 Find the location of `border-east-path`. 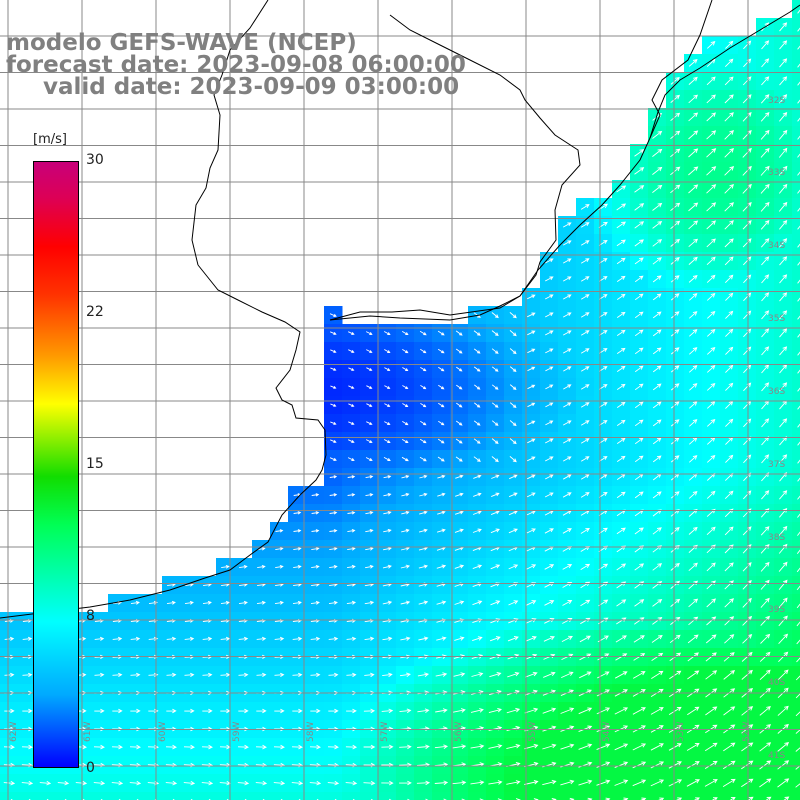

border-east-path is located at coordinates (681, 69).